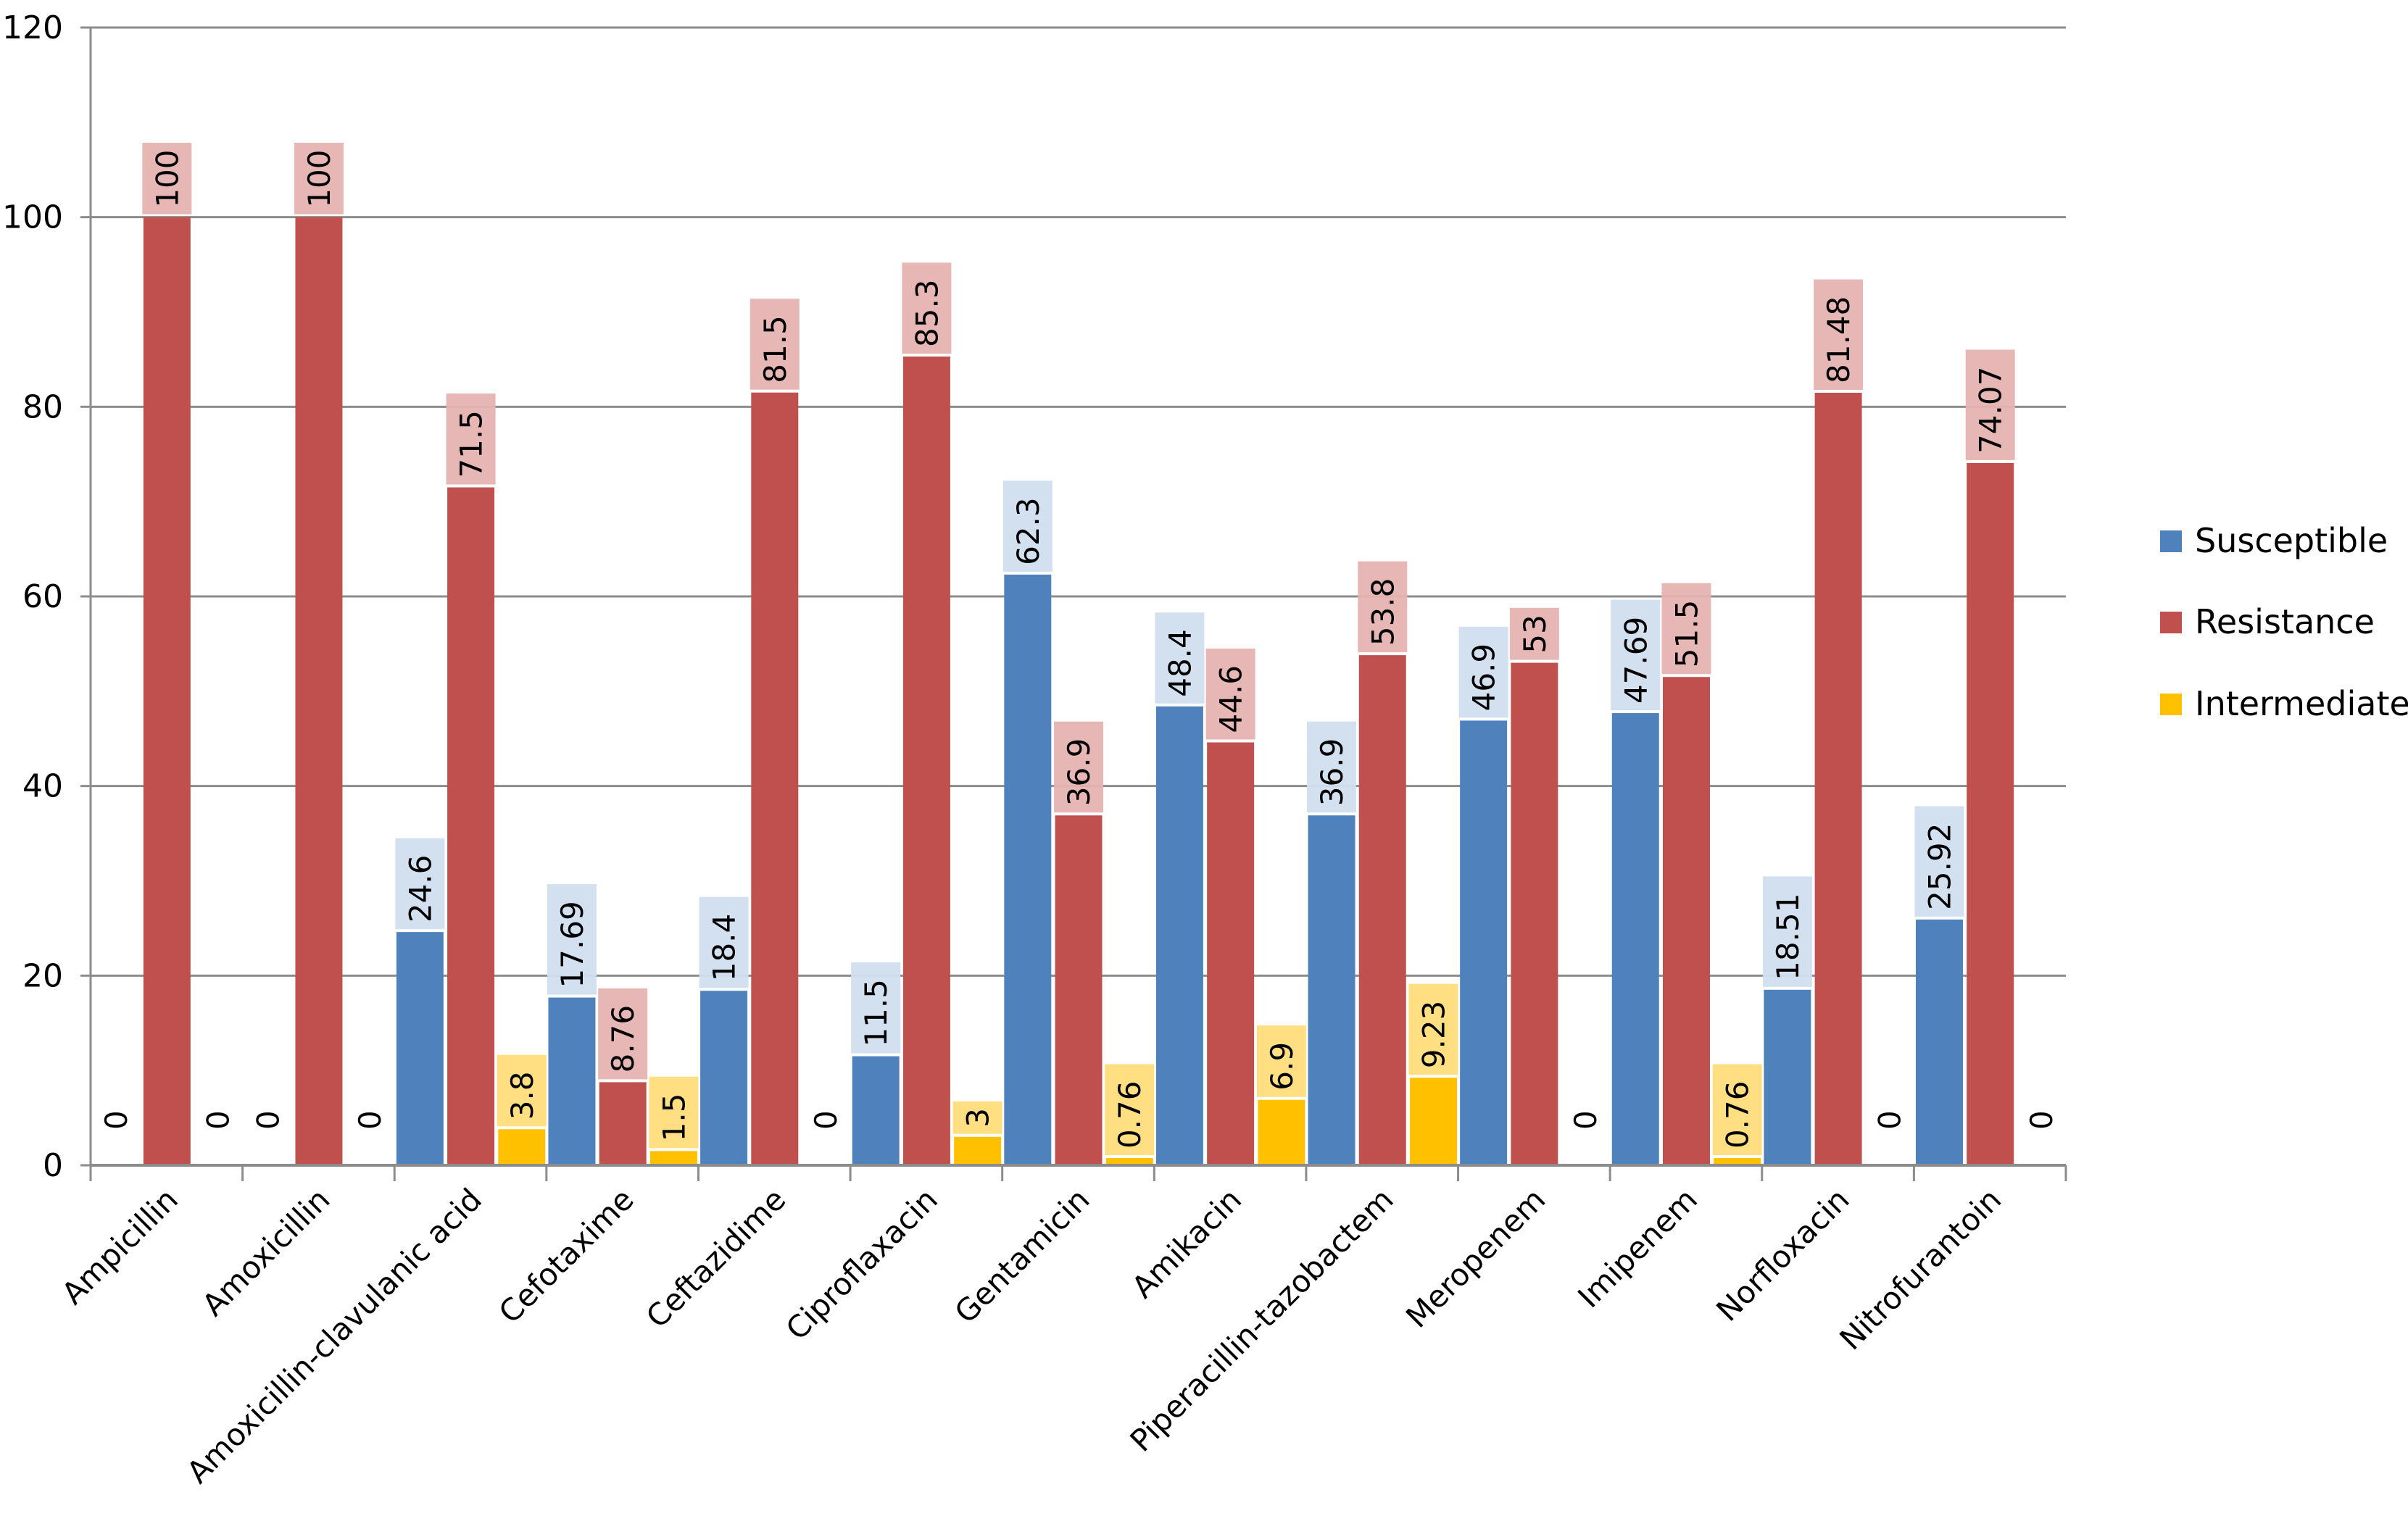 This screenshot has height=1516, width=2408. Describe the element at coordinates (1382, 612) in the screenshot. I see `data-label: 53.8` at that location.